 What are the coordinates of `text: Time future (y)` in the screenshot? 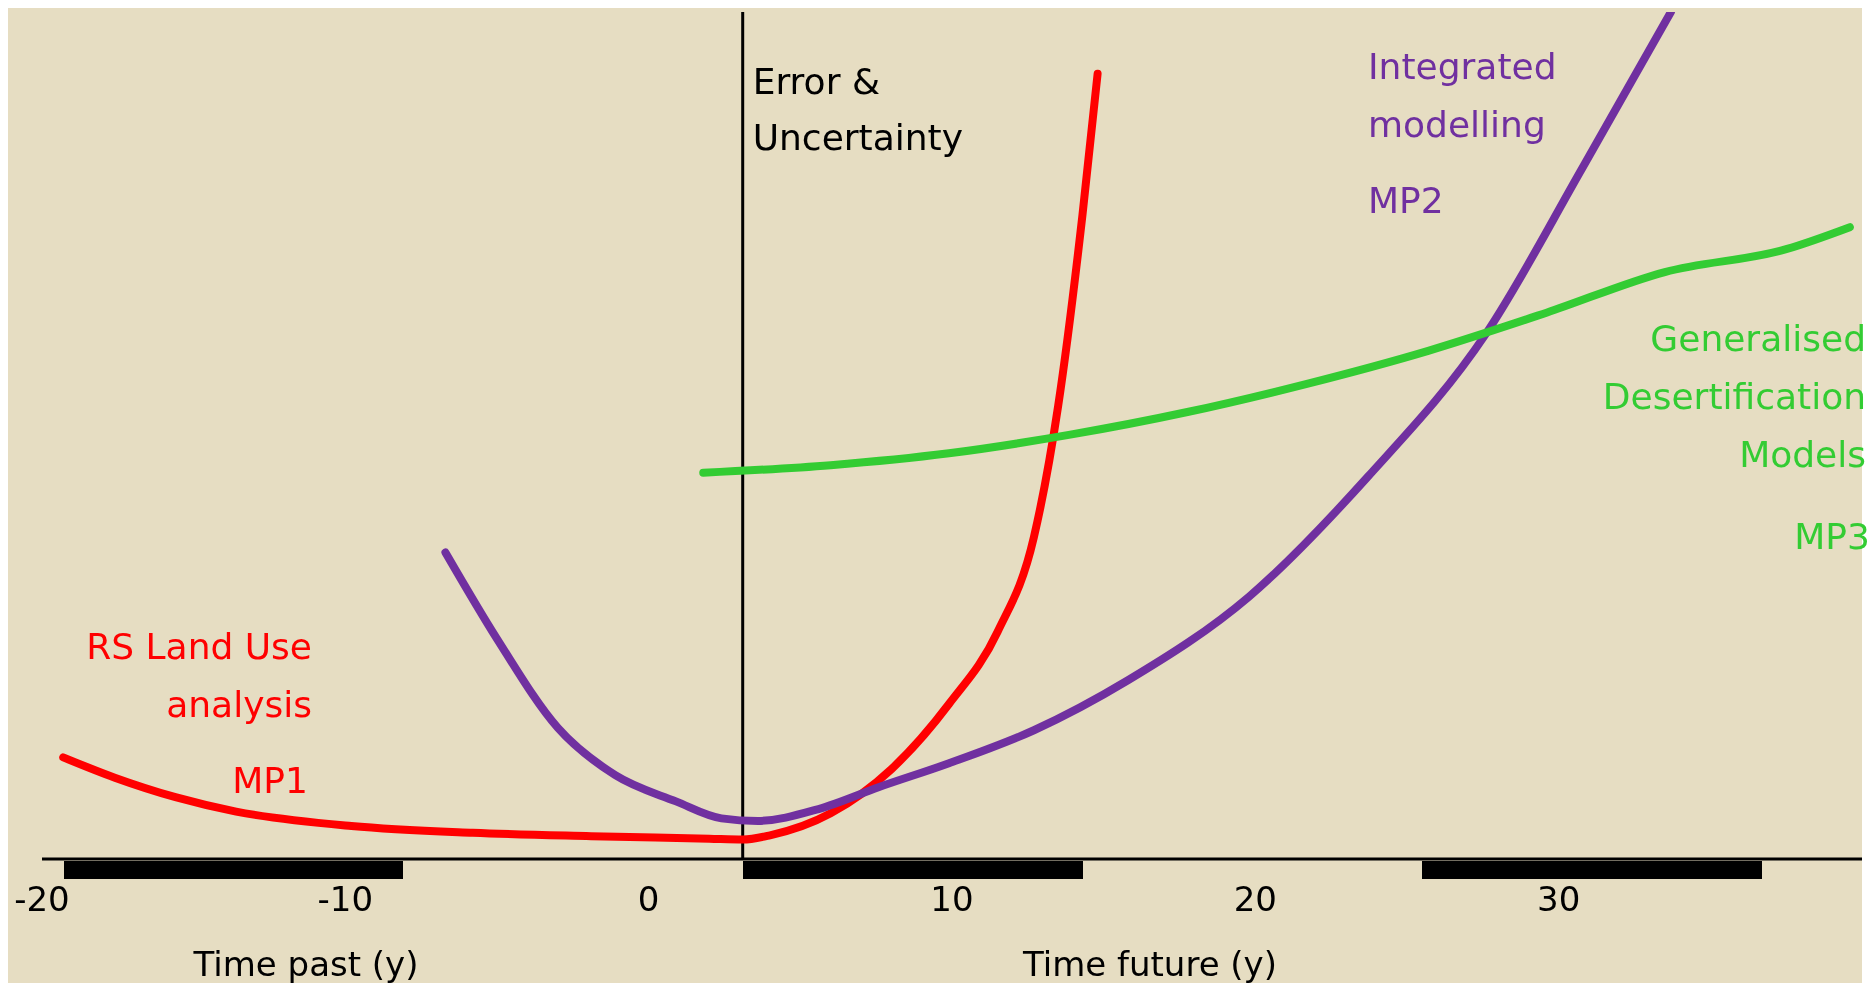 It's located at (1150, 964).